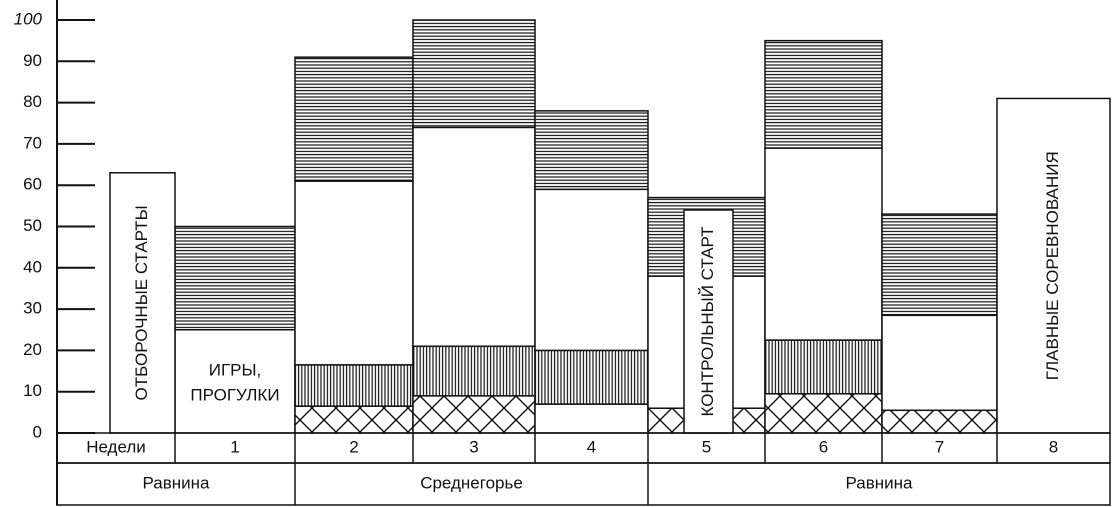  Describe the element at coordinates (471, 482) in the screenshot. I see `region-label: Среднегорье` at that location.